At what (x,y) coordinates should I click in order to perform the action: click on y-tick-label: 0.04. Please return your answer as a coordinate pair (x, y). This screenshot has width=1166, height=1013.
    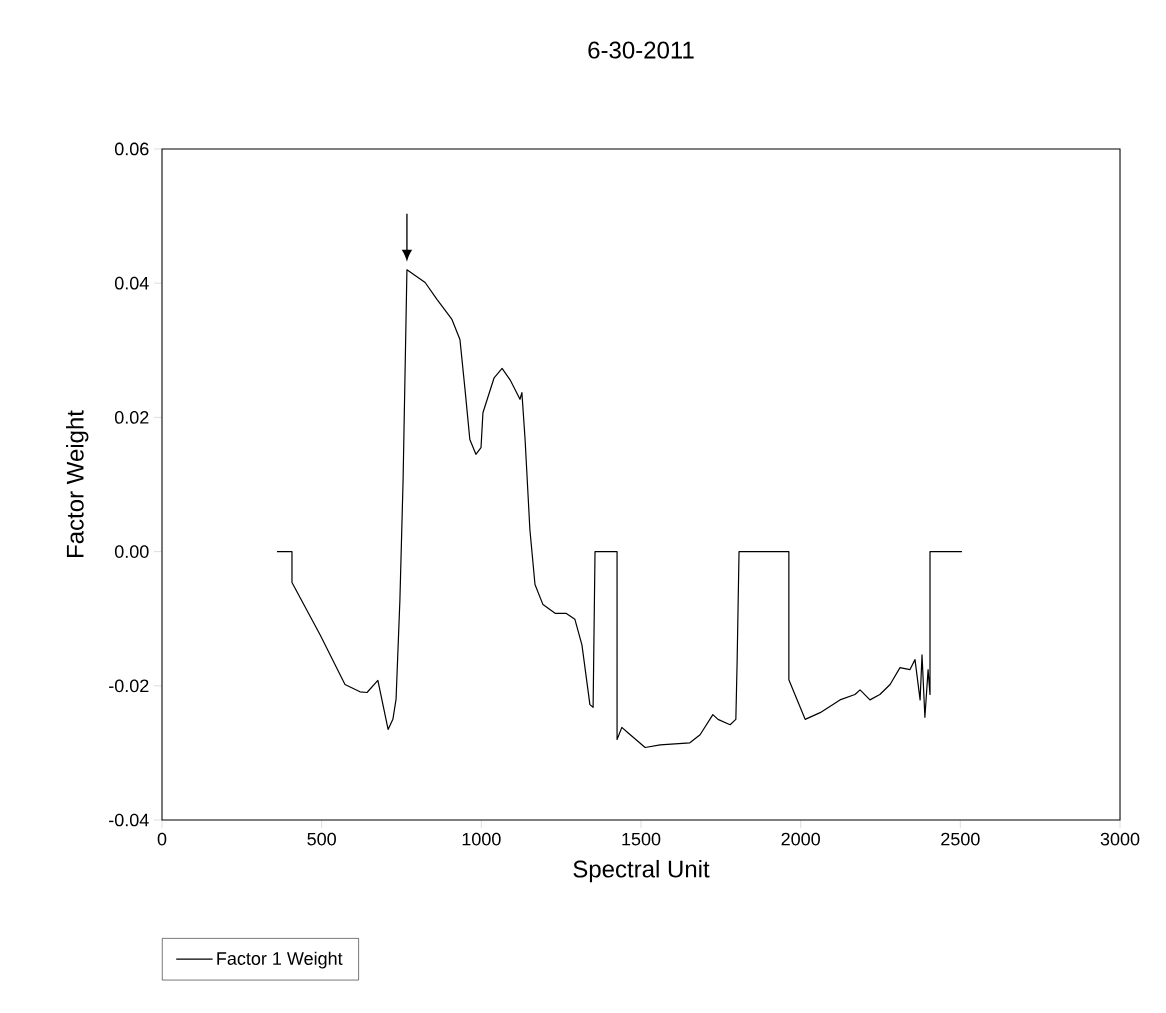
    Looking at the image, I should click on (131, 283).